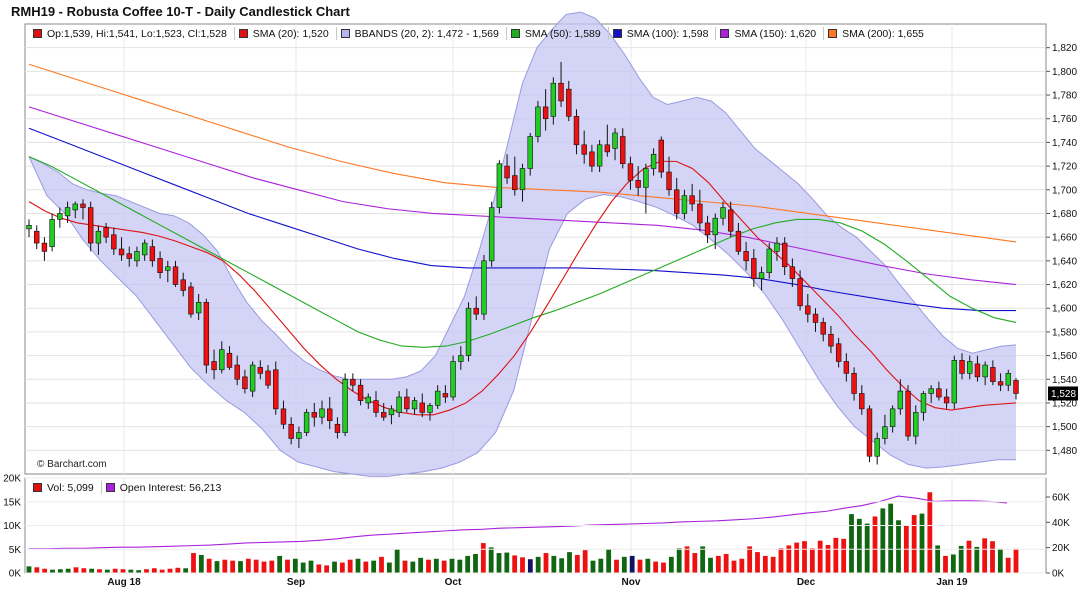 This screenshot has width=1088, height=594. What do you see at coordinates (132, 33) in the screenshot?
I see `legend-ohlc: Op:1,539, Hi:1,541, Lo:1,523, Cl:1,528` at bounding box center [132, 33].